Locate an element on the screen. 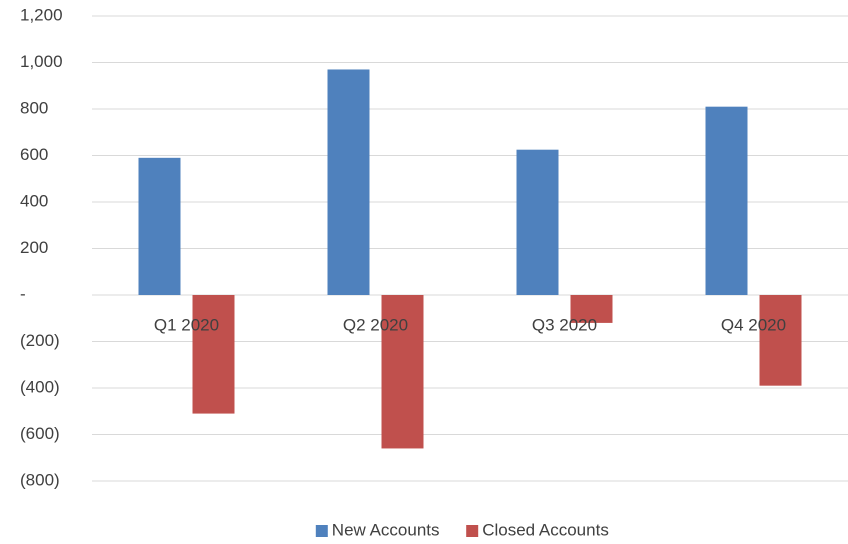 The height and width of the screenshot is (544, 848). legend-label: New Accounts is located at coordinates (386, 529).